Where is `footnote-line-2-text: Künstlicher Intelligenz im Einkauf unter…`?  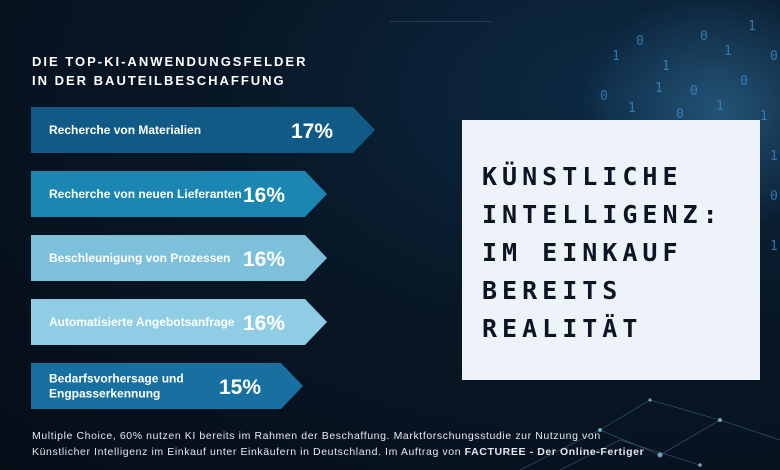 footnote-line-2-text: Künstlicher Intelligenz im Einkauf unter… is located at coordinates (248, 452).